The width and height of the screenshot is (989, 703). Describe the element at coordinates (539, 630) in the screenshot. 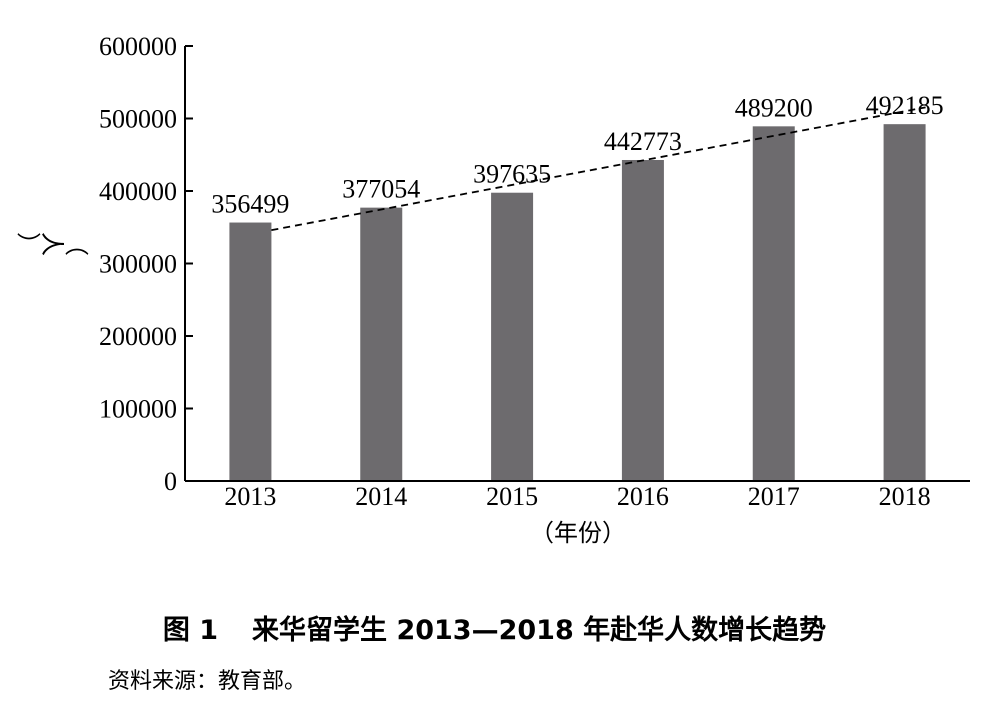

I see `figure-title: 来华留学生 2013—2018 年赴华人数增长趋势` at that location.